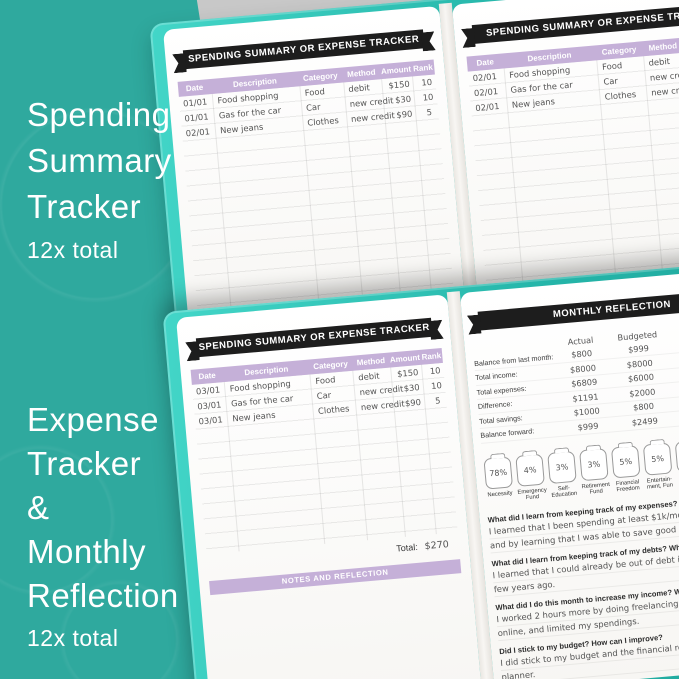 The width and height of the screenshot is (679, 679). I want to click on jar-item: 3% Retirement Fund, so click(595, 469).